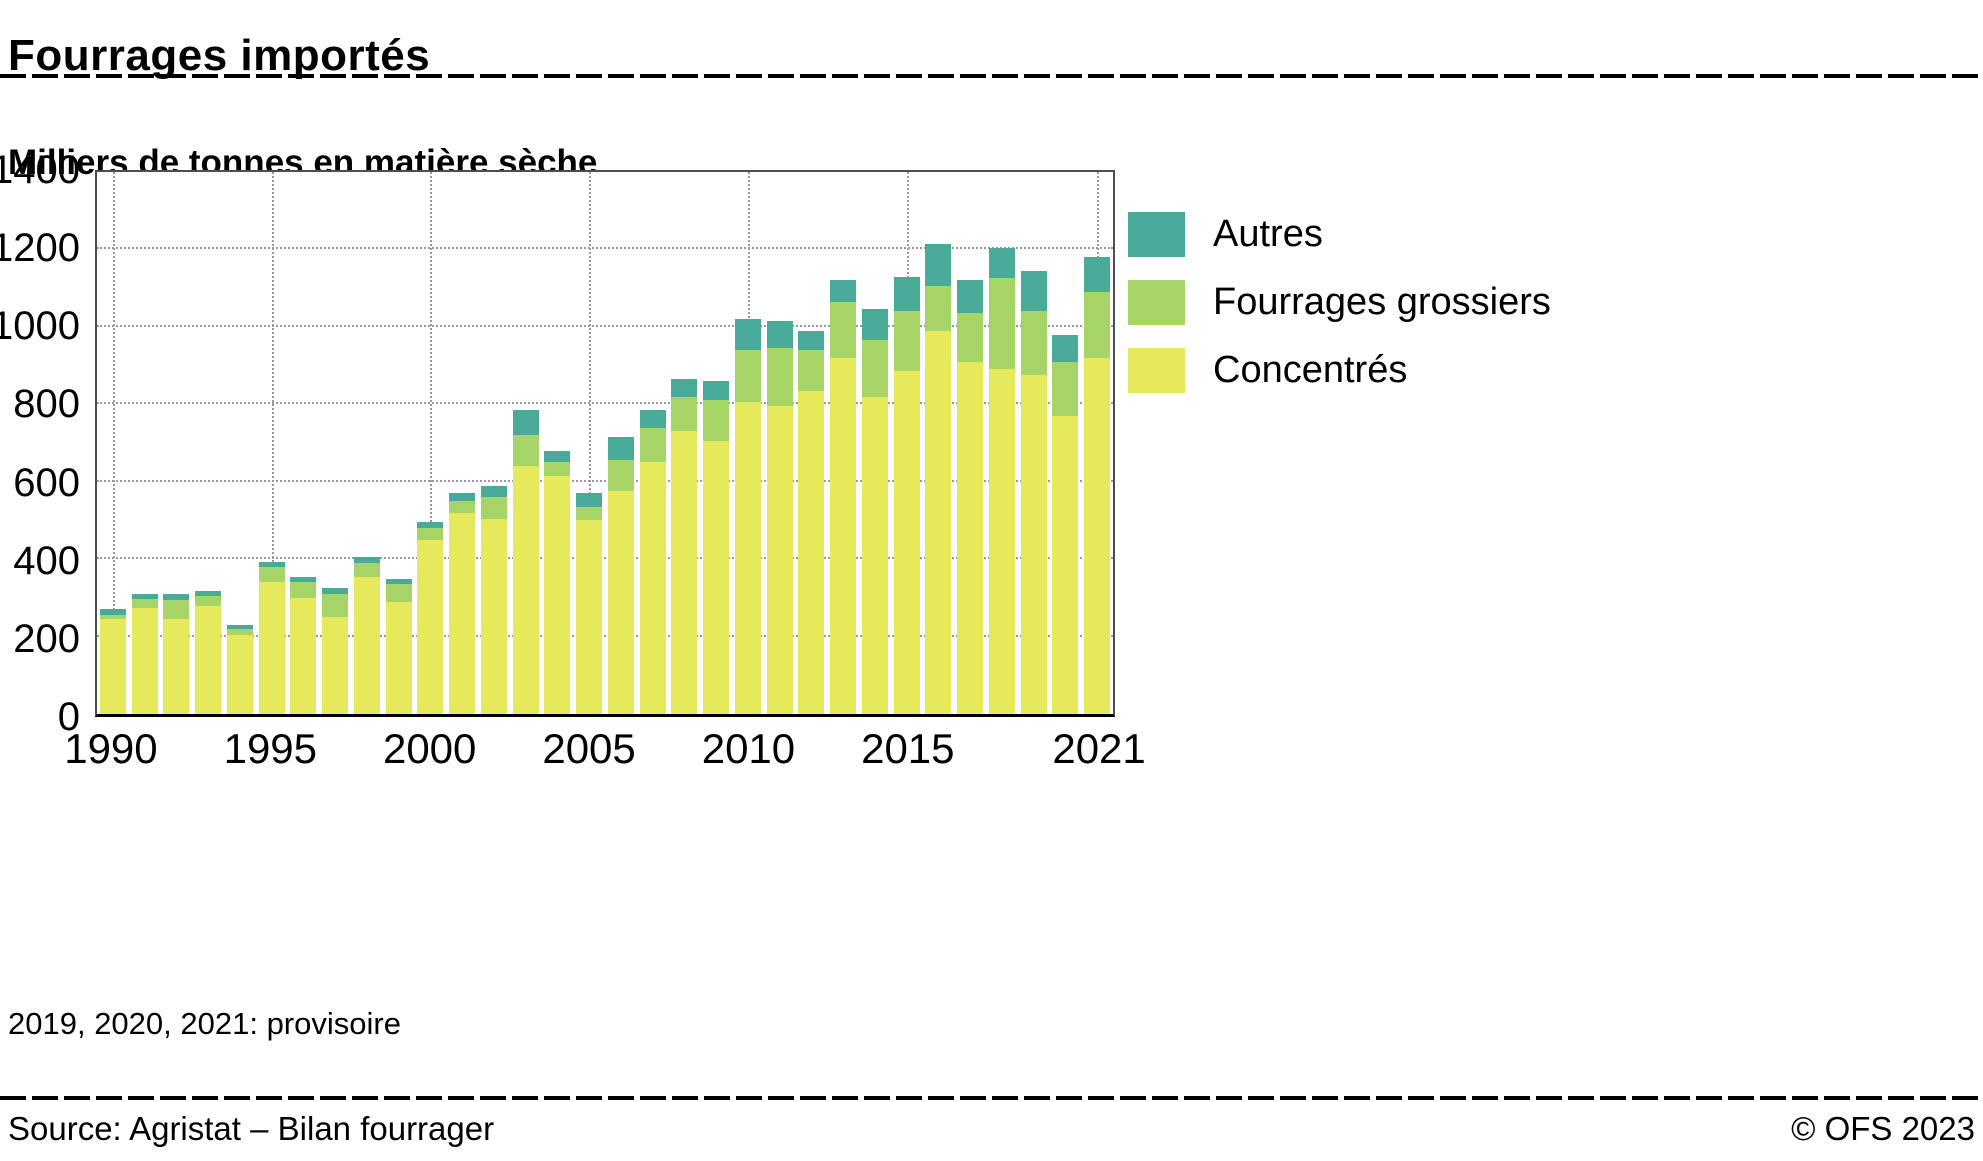 Image resolution: width=1983 pixels, height=1161 pixels. I want to click on y-tick-label: 200, so click(46, 638).